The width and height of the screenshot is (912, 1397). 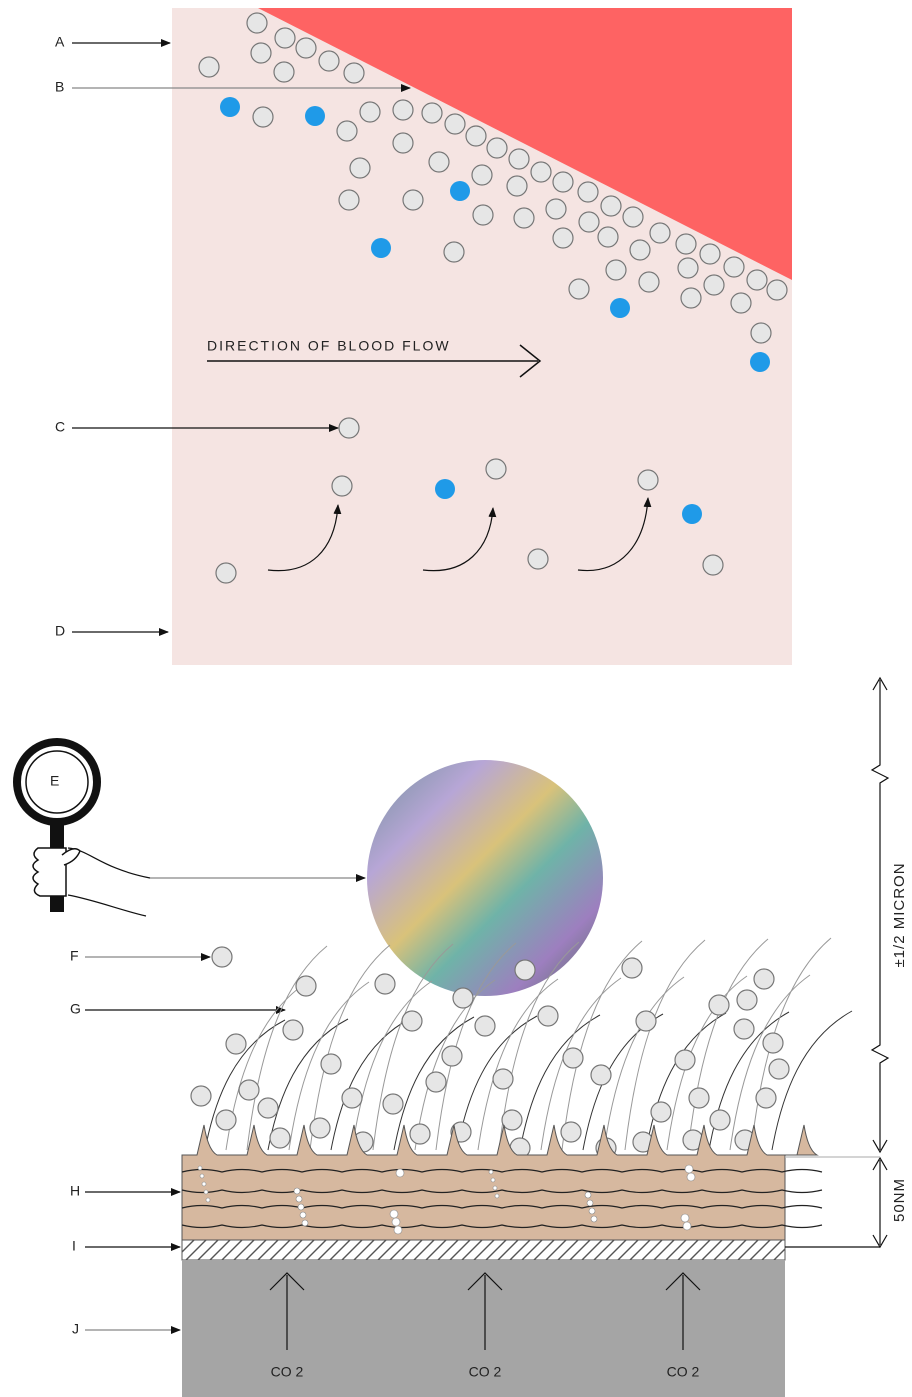 What do you see at coordinates (54, 781) in the screenshot?
I see `label-e: E` at bounding box center [54, 781].